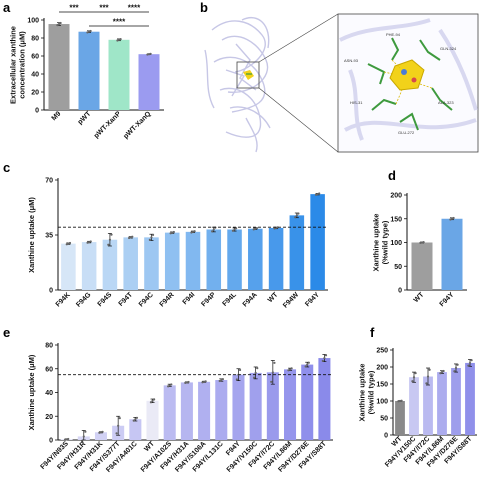 The image size is (487, 500). Describe the element at coordinates (384, 419) in the screenshot. I see `y-tick-label-f: 50` at that location.